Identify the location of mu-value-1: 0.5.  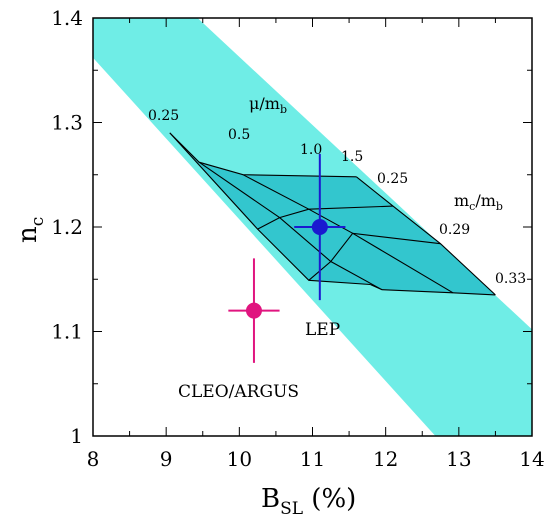
(239, 135).